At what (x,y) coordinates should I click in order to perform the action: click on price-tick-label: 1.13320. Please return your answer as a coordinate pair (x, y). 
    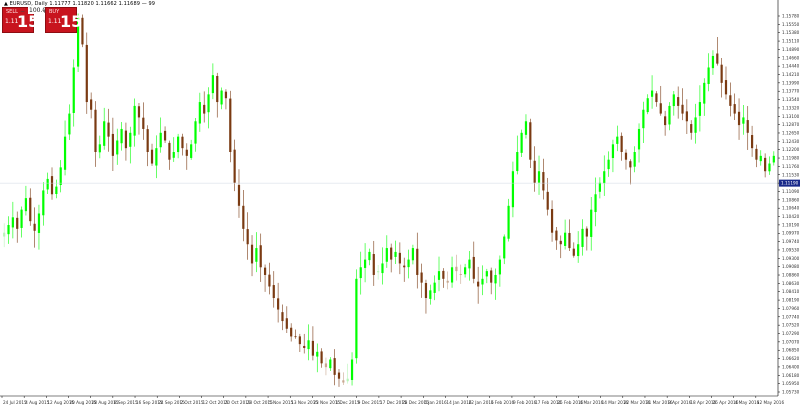
    Looking at the image, I should click on (791, 107).